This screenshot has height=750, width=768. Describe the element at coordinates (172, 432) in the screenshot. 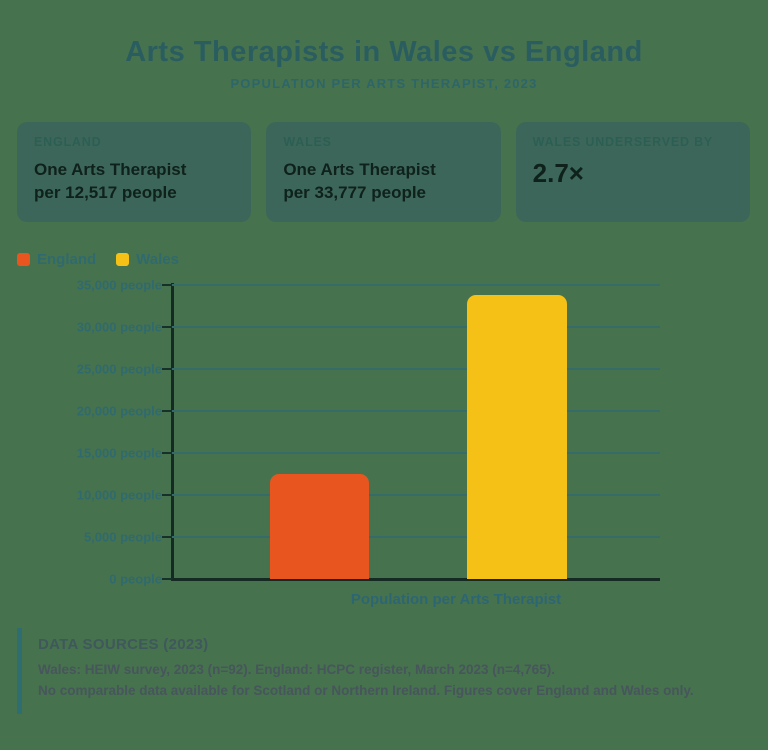

I see `y-axis-line` at that location.